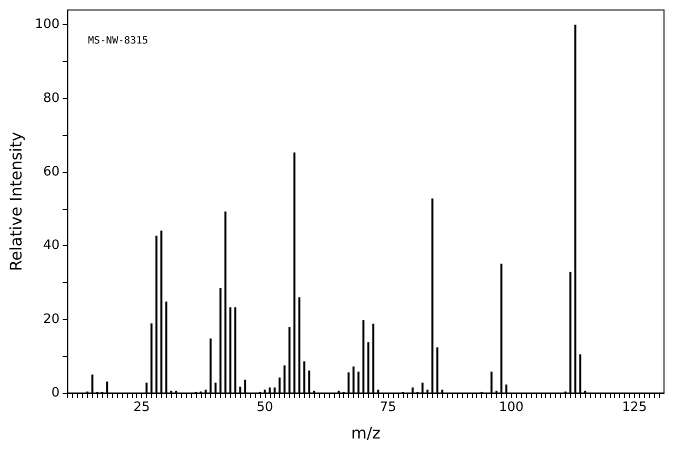 The height and width of the screenshot is (455, 676). I want to click on annotation: MS-NW-8315, so click(118, 41).